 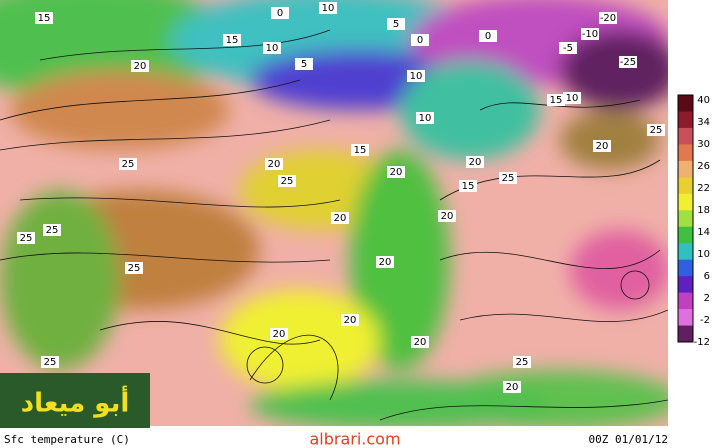 I want to click on contour-label: -20, so click(x=608, y=18).